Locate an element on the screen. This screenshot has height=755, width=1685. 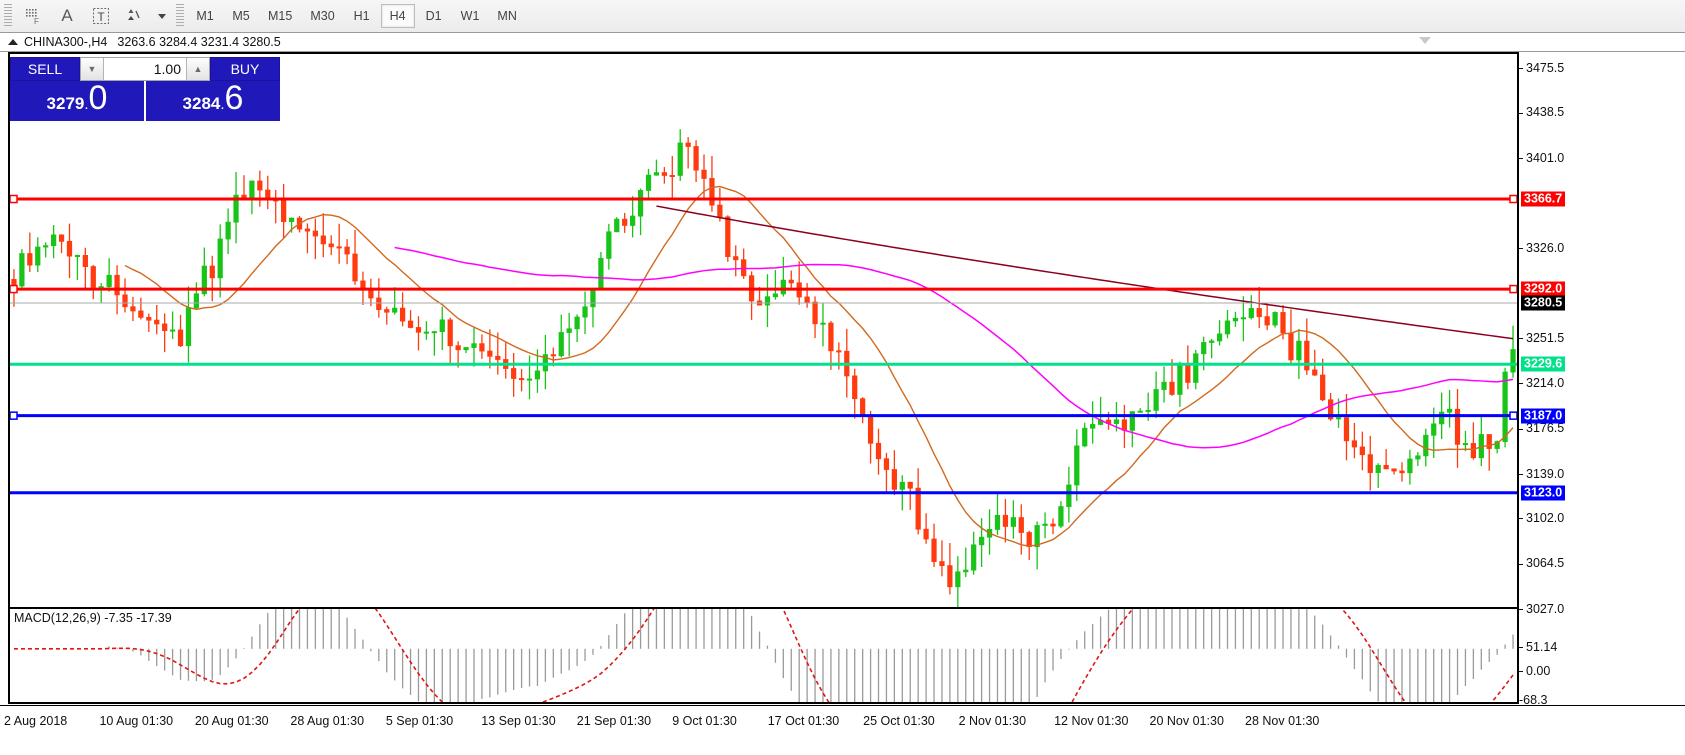
sell-button: SELL is located at coordinates (45, 69).